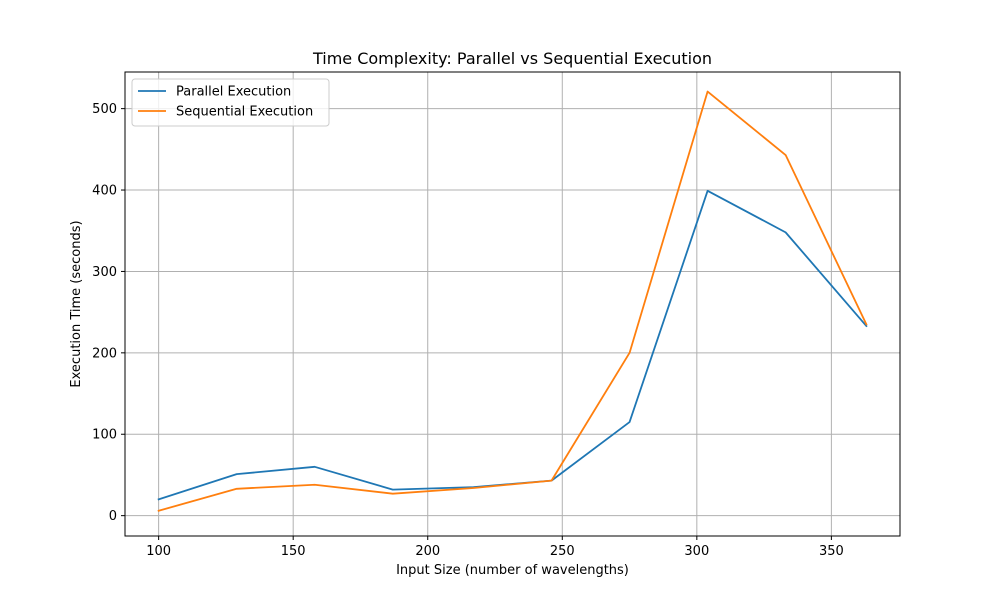 The width and height of the screenshot is (1000, 604). Describe the element at coordinates (113, 516) in the screenshot. I see `y-tick-label: 0` at that location.